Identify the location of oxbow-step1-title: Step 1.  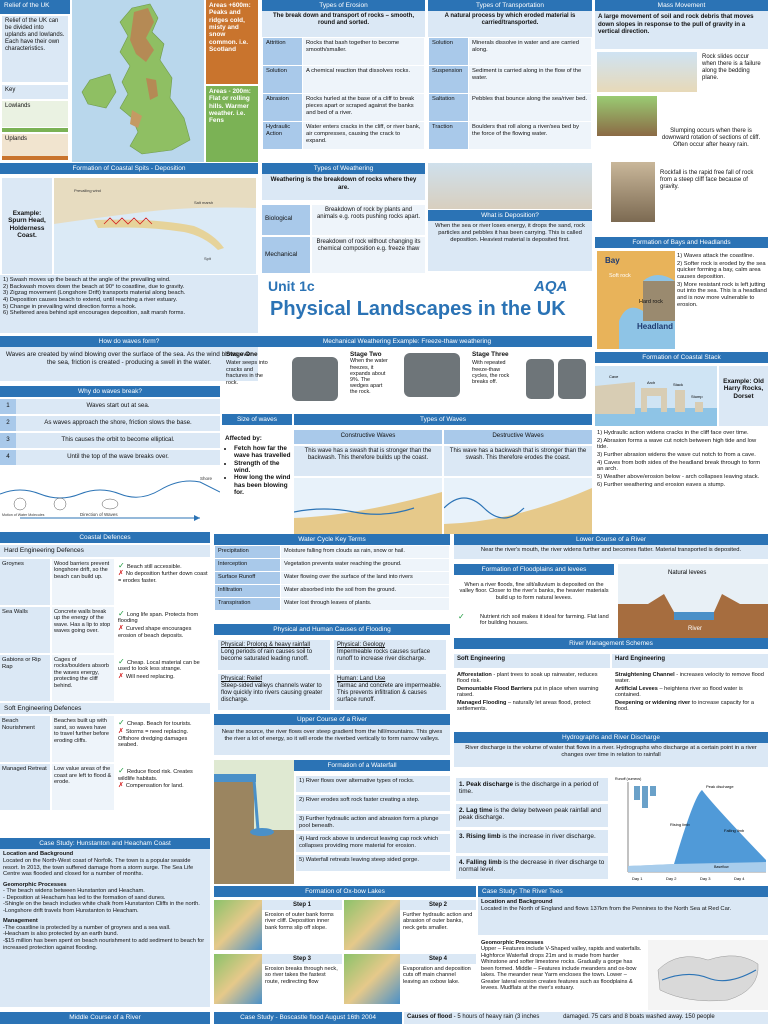
(302, 905).